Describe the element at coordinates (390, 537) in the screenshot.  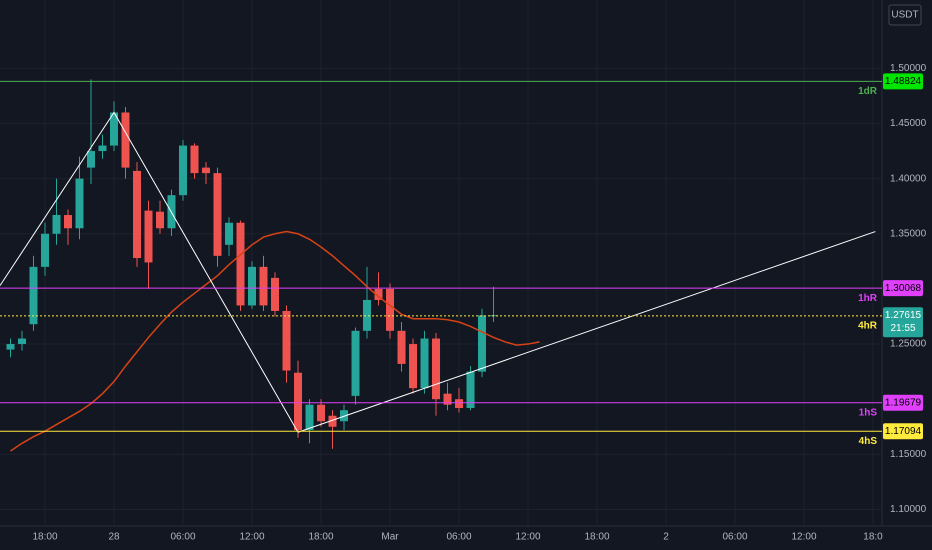
I see `x-tick-label: Mar` at that location.